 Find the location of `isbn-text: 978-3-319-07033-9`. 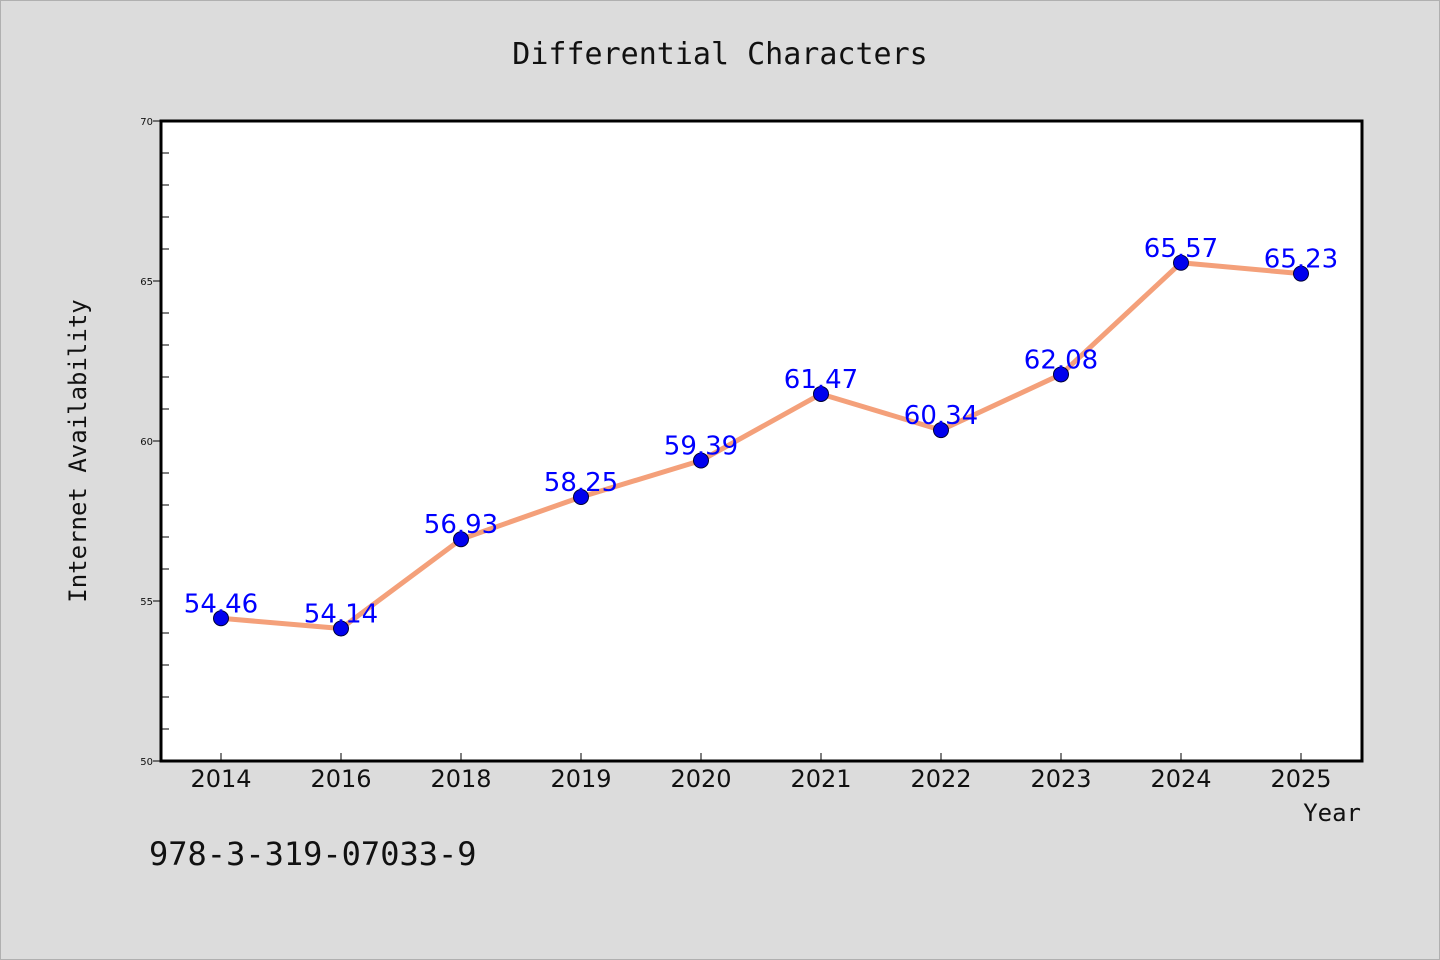

isbn-text: 978-3-319-07033-9 is located at coordinates (313, 854).